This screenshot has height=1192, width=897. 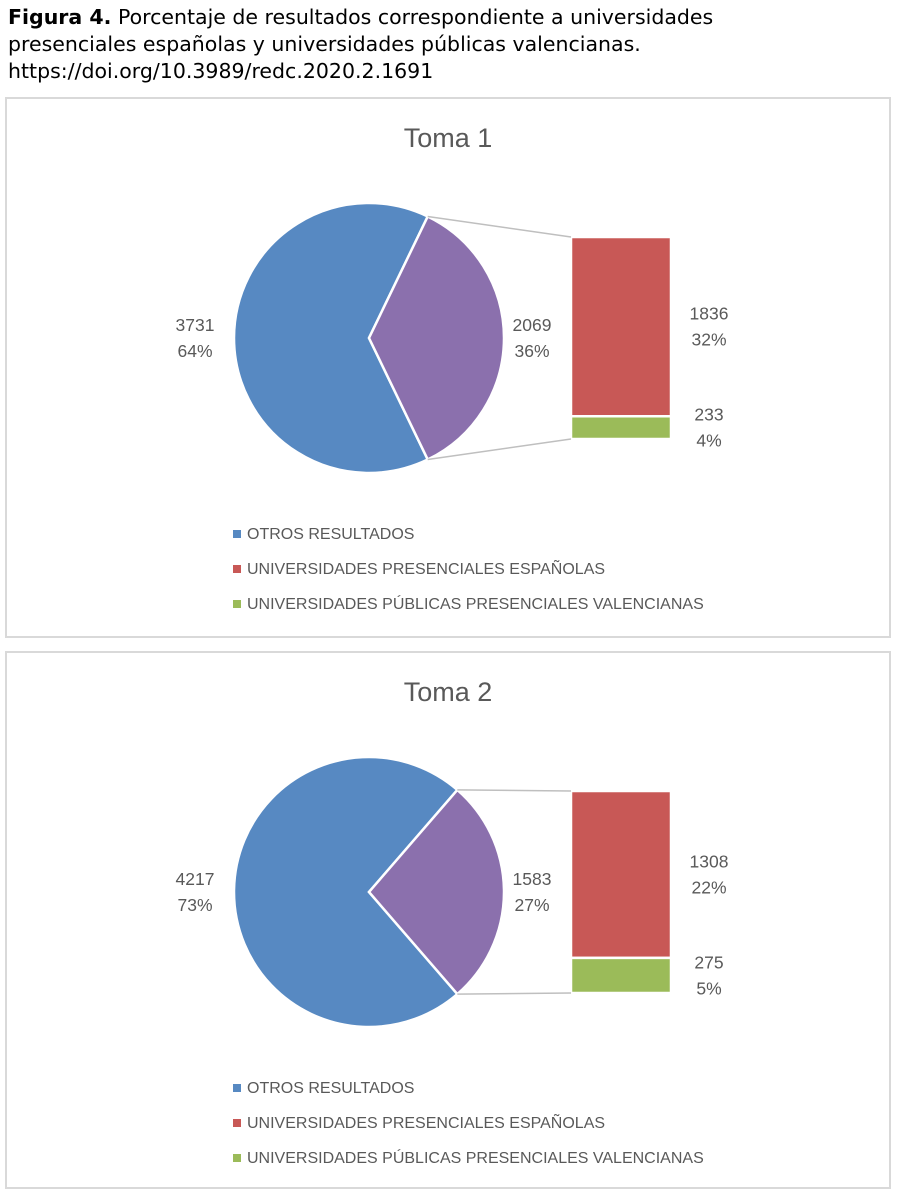 I want to click on data-label-value: 1836, so click(x=709, y=314).